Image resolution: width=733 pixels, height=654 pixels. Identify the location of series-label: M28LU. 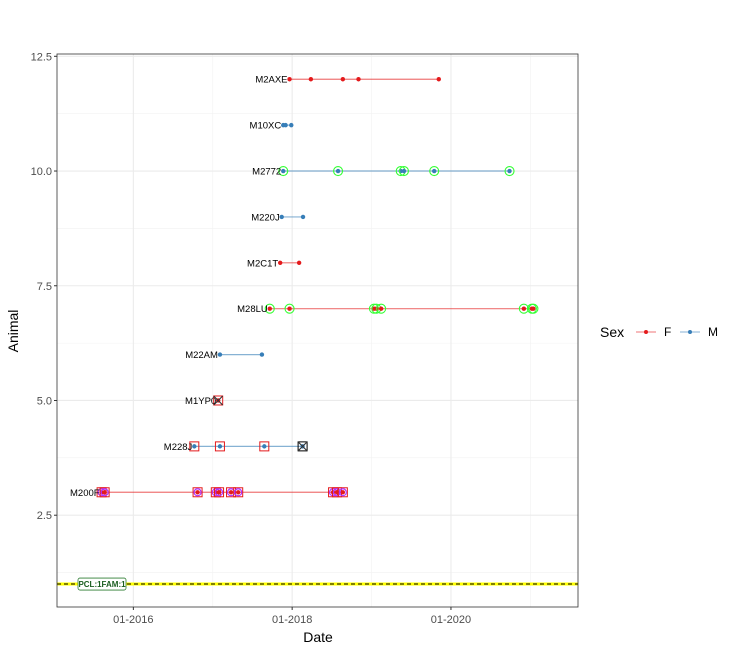
(252, 309).